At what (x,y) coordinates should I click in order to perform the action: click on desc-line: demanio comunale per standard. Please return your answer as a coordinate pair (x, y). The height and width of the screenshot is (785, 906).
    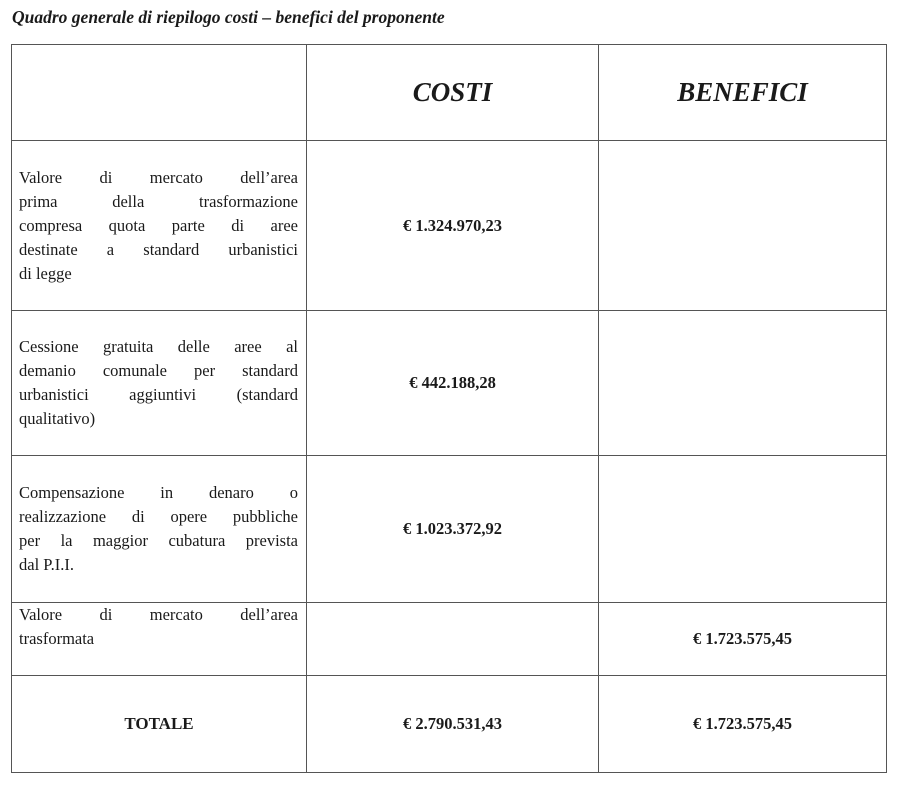
    Looking at the image, I should click on (158, 370).